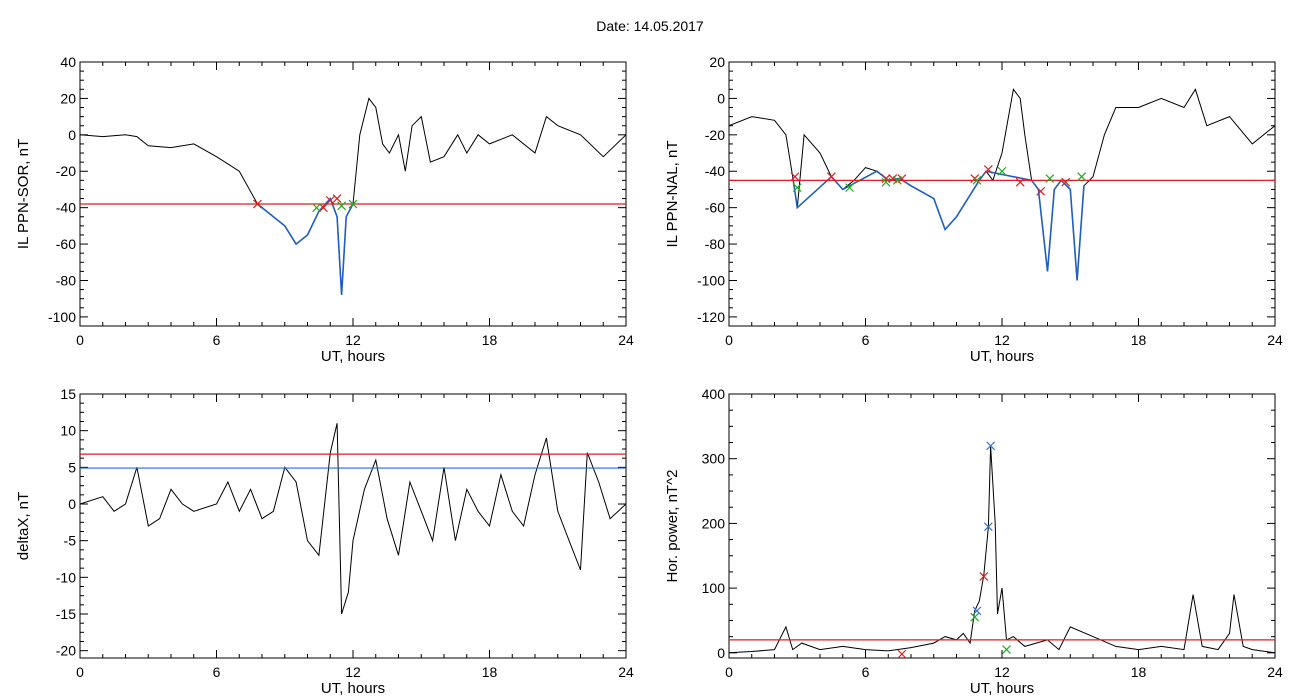 This screenshot has height=700, width=1300. Describe the element at coordinates (714, 523) in the screenshot. I see `y-tick-label: 200` at that location.